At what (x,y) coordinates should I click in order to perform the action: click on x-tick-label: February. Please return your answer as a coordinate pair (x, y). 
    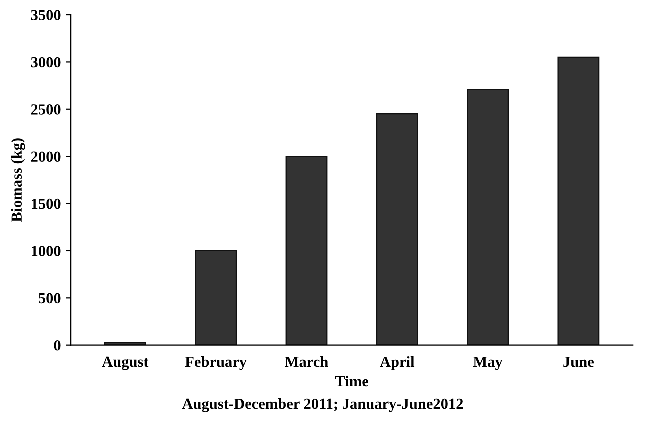
    Looking at the image, I should click on (216, 363).